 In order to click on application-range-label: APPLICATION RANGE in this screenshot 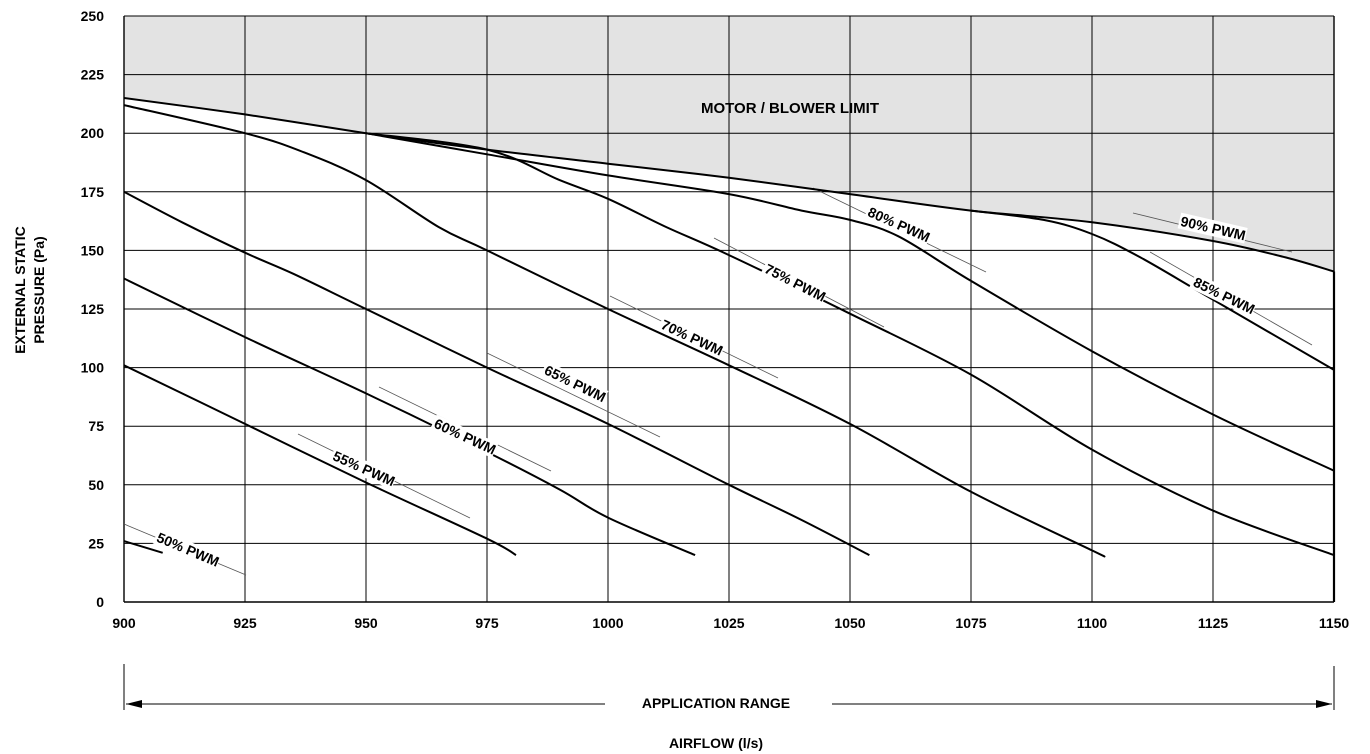, I will do `click(716, 703)`.